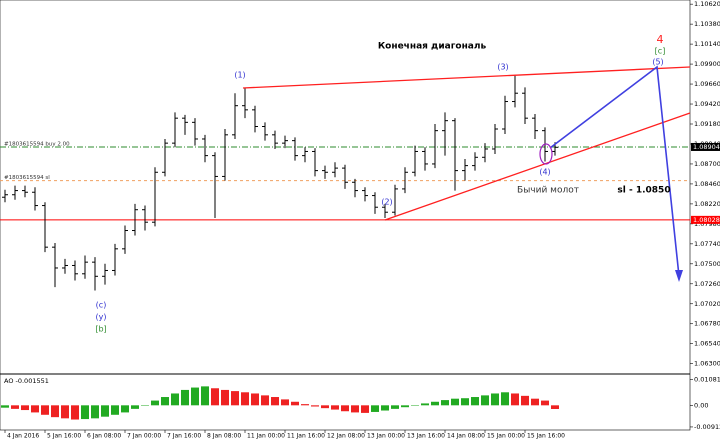 This screenshot has height=440, width=720. I want to click on pattern-label: Бычий молот, so click(548, 191).